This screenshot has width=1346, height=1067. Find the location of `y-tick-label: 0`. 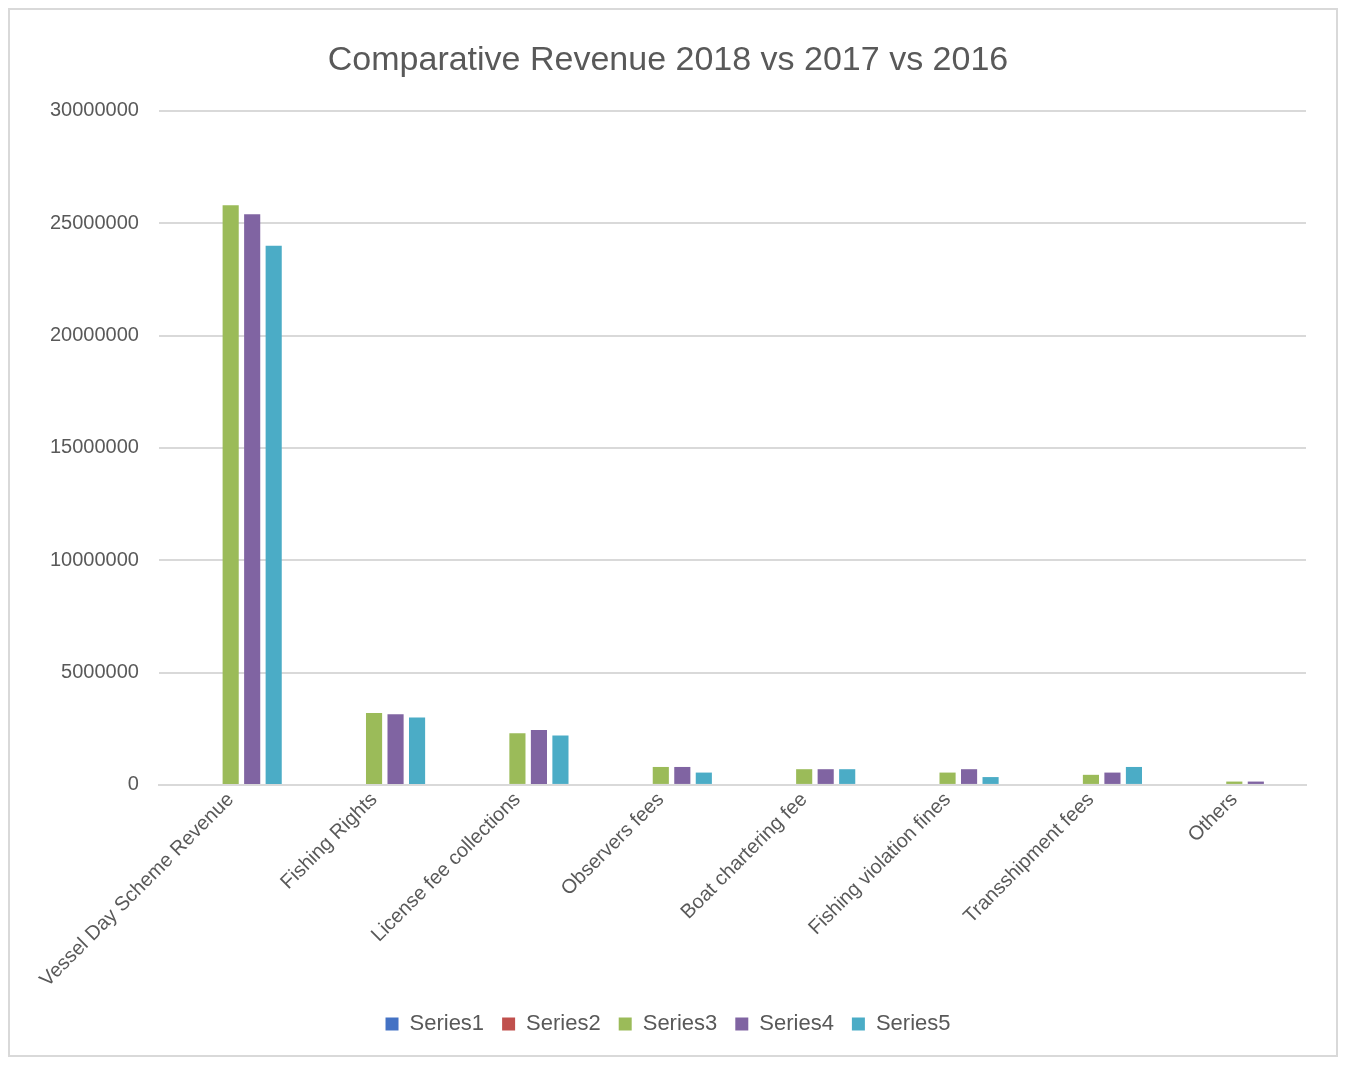

y-tick-label: 0 is located at coordinates (133, 783).